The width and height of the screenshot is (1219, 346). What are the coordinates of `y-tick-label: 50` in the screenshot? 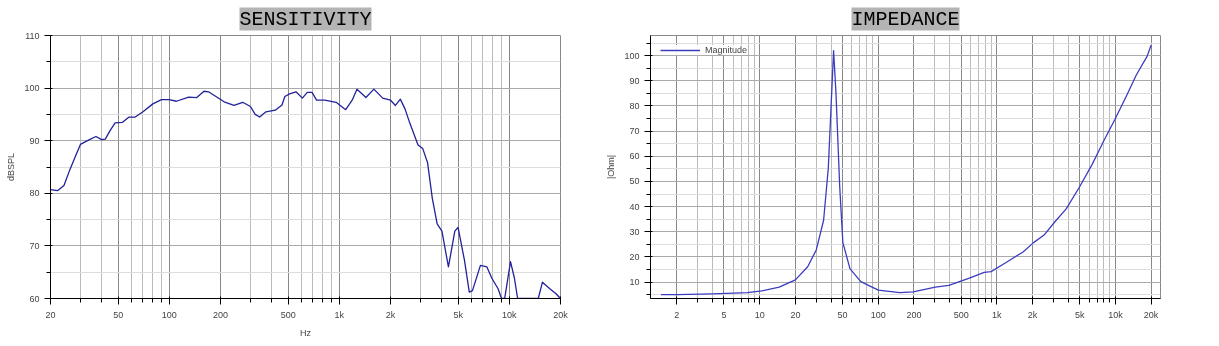 It's located at (634, 181).